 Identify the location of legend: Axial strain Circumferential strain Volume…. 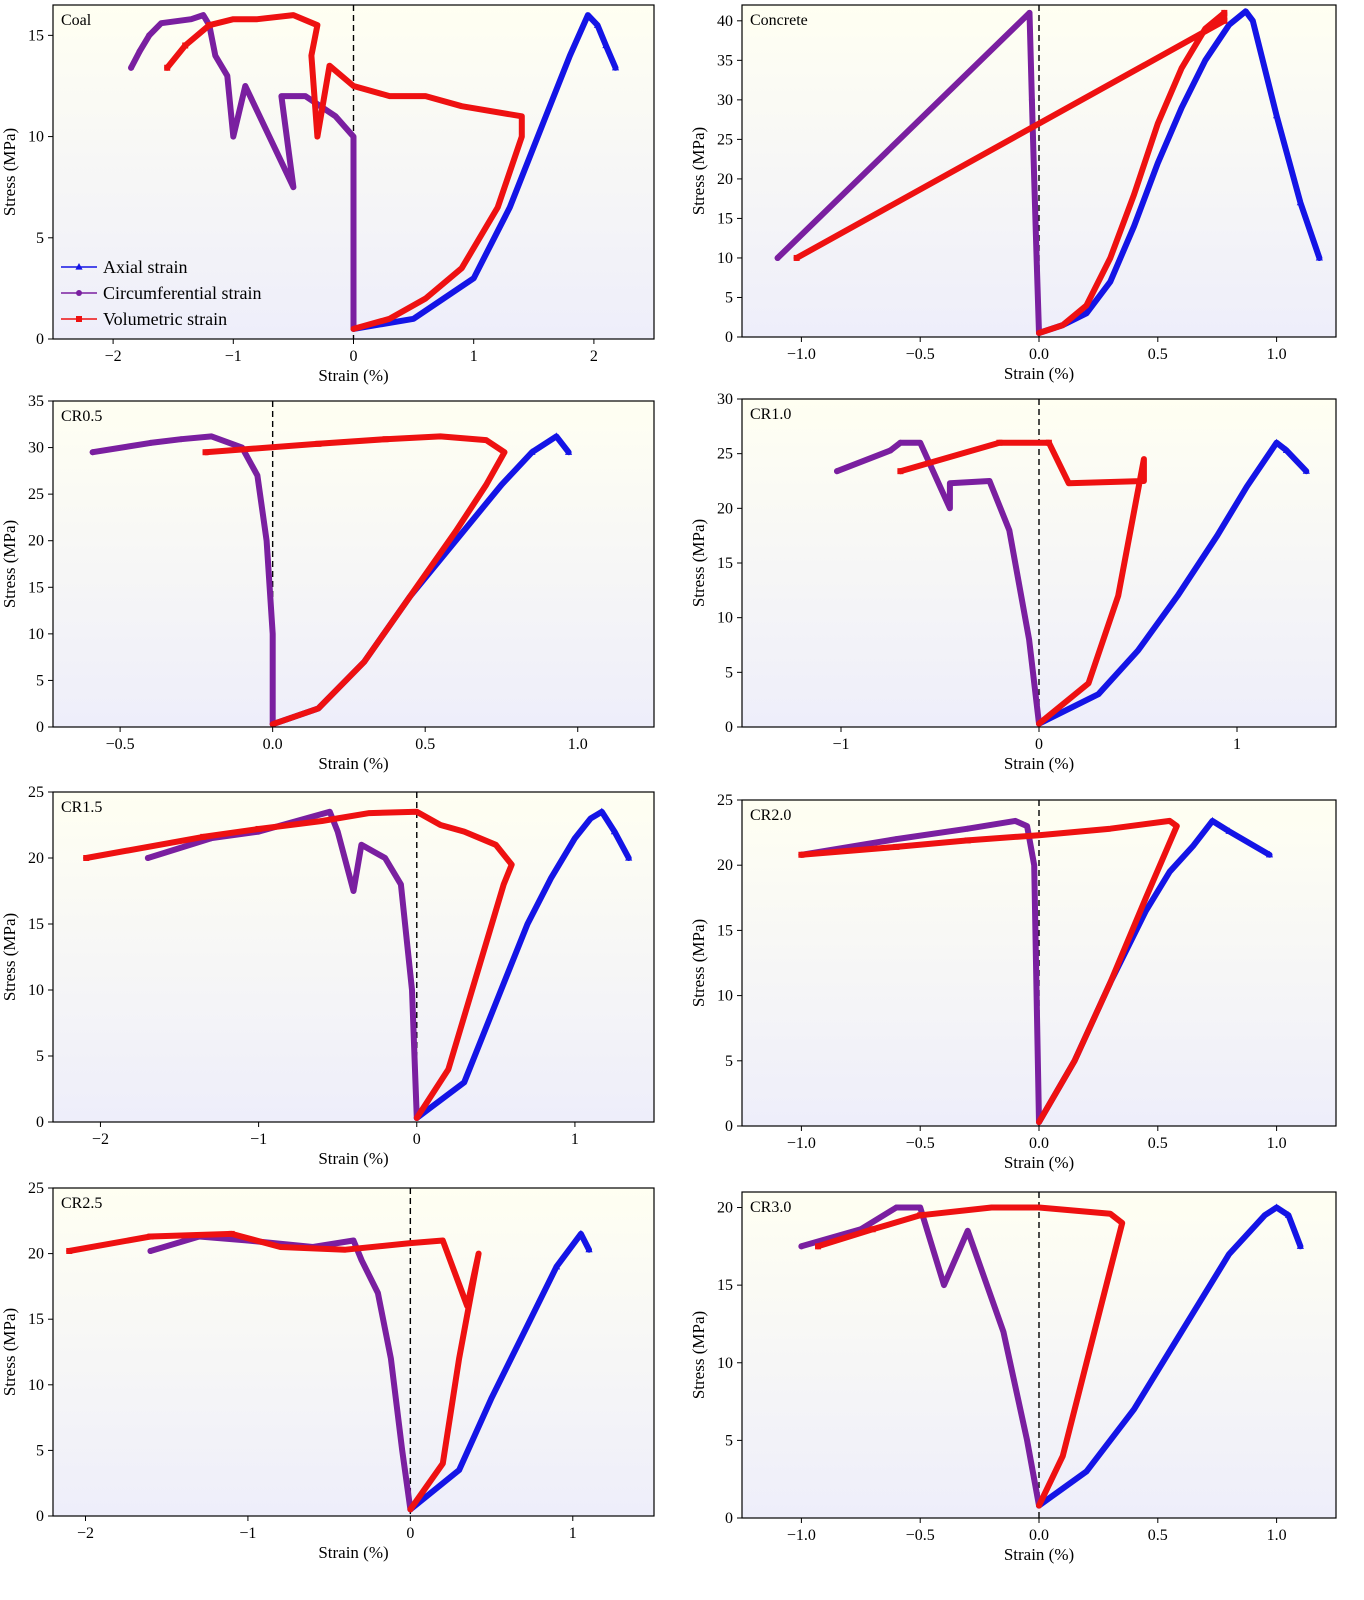
(161, 293).